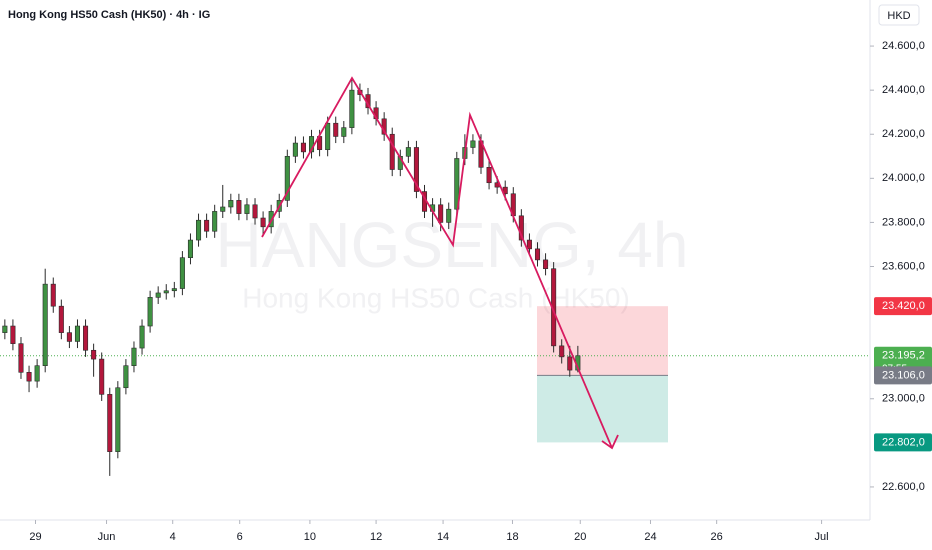 This screenshot has height=550, width=932. Describe the element at coordinates (173, 537) in the screenshot. I see `x-tick-label: 4` at that location.